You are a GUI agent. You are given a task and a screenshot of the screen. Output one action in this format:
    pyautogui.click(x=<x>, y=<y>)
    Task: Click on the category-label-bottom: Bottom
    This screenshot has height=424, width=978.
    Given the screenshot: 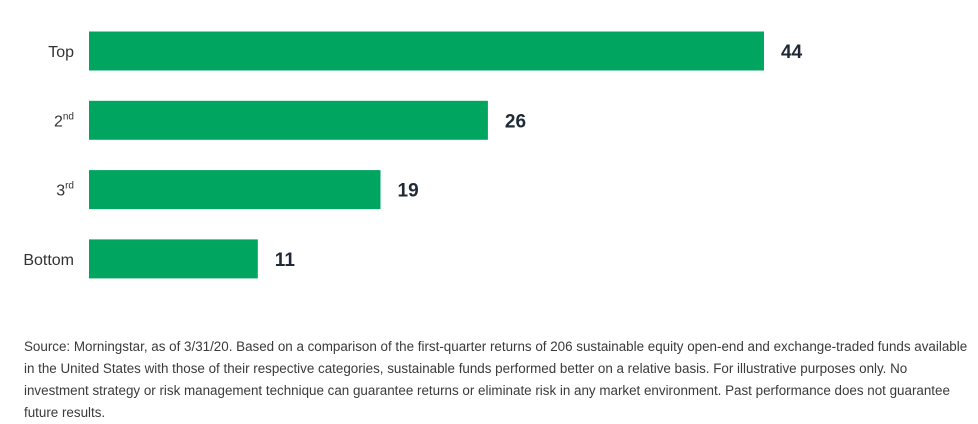 What is the action you would take?
    pyautogui.click(x=48, y=260)
    